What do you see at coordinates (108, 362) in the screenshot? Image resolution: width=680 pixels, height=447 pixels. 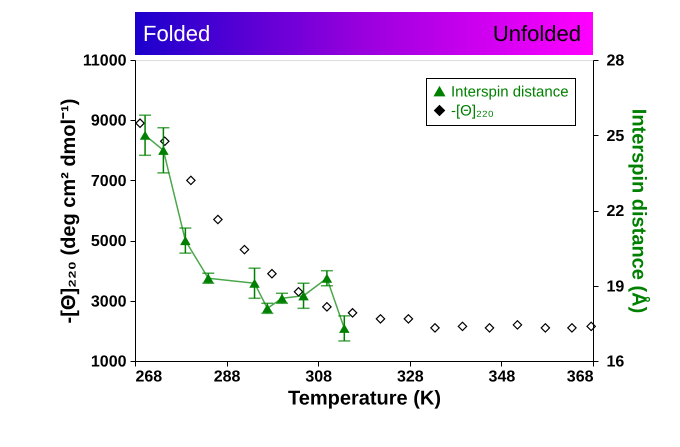 I see `y-tick-label: 1000` at bounding box center [108, 362].